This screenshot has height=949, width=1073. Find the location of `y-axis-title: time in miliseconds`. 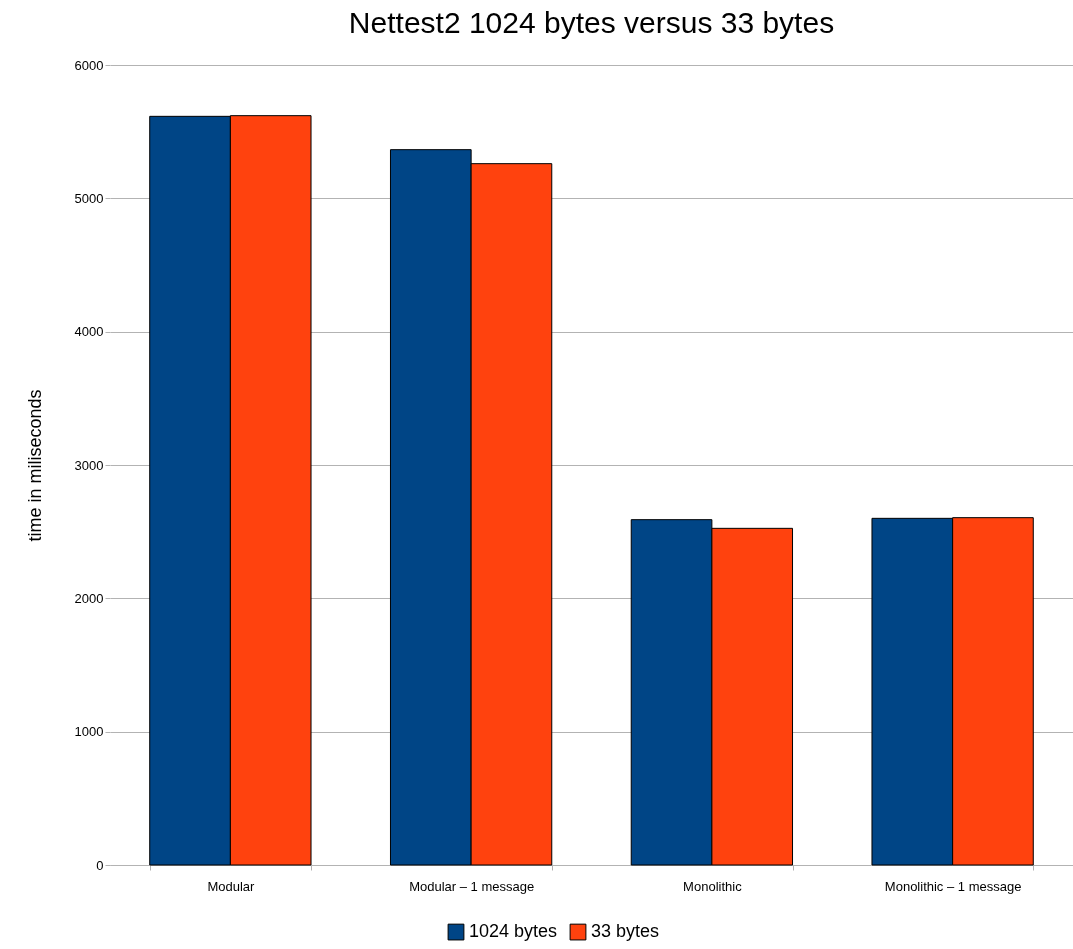

y-axis-title: time in miliseconds is located at coordinates (34, 465).